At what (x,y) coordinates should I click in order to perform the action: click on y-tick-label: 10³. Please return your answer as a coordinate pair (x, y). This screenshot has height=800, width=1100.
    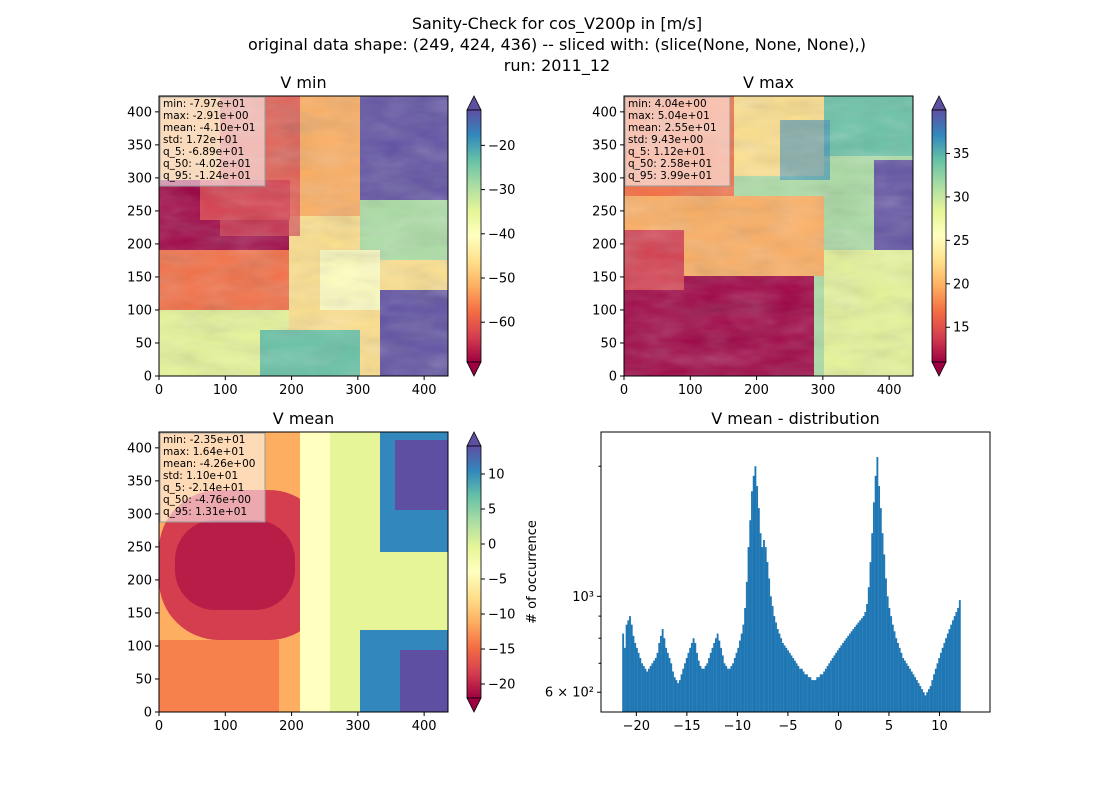
    Looking at the image, I should click on (583, 597).